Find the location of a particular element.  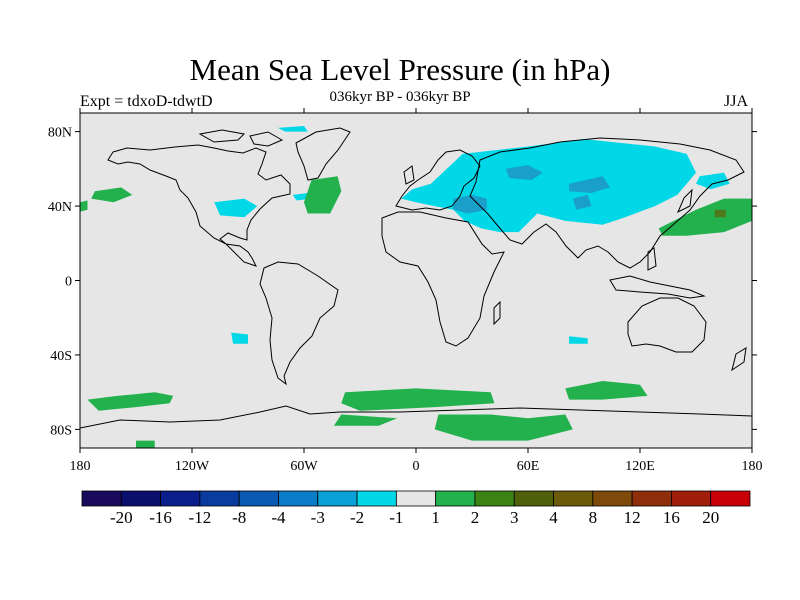

coast-south-america is located at coordinates (299, 323).